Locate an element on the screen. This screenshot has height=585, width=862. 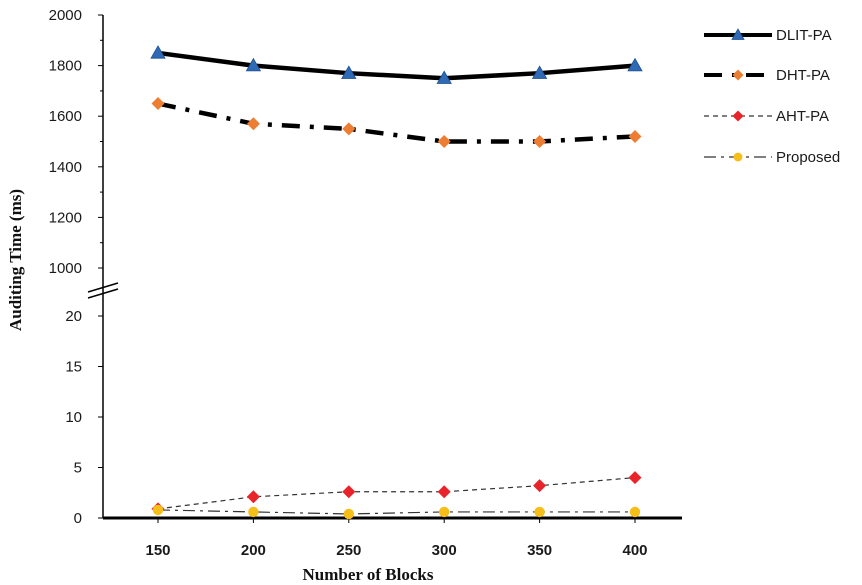
legend-label-dlit-pa: DLIT-PA is located at coordinates (804, 35).